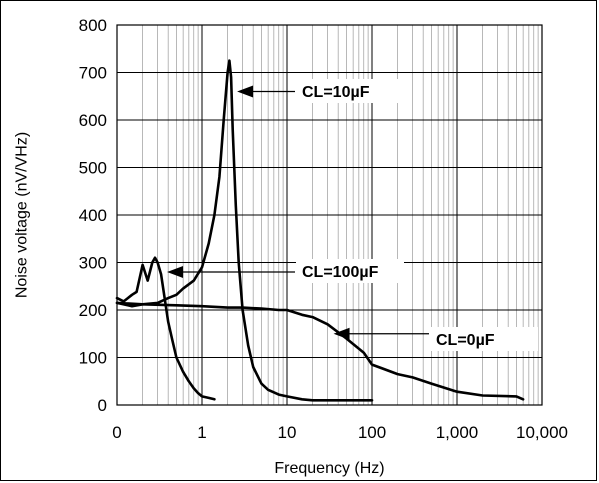 The image size is (599, 483). What do you see at coordinates (465, 340) in the screenshot?
I see `annotation-text: CL=0µF` at bounding box center [465, 340].